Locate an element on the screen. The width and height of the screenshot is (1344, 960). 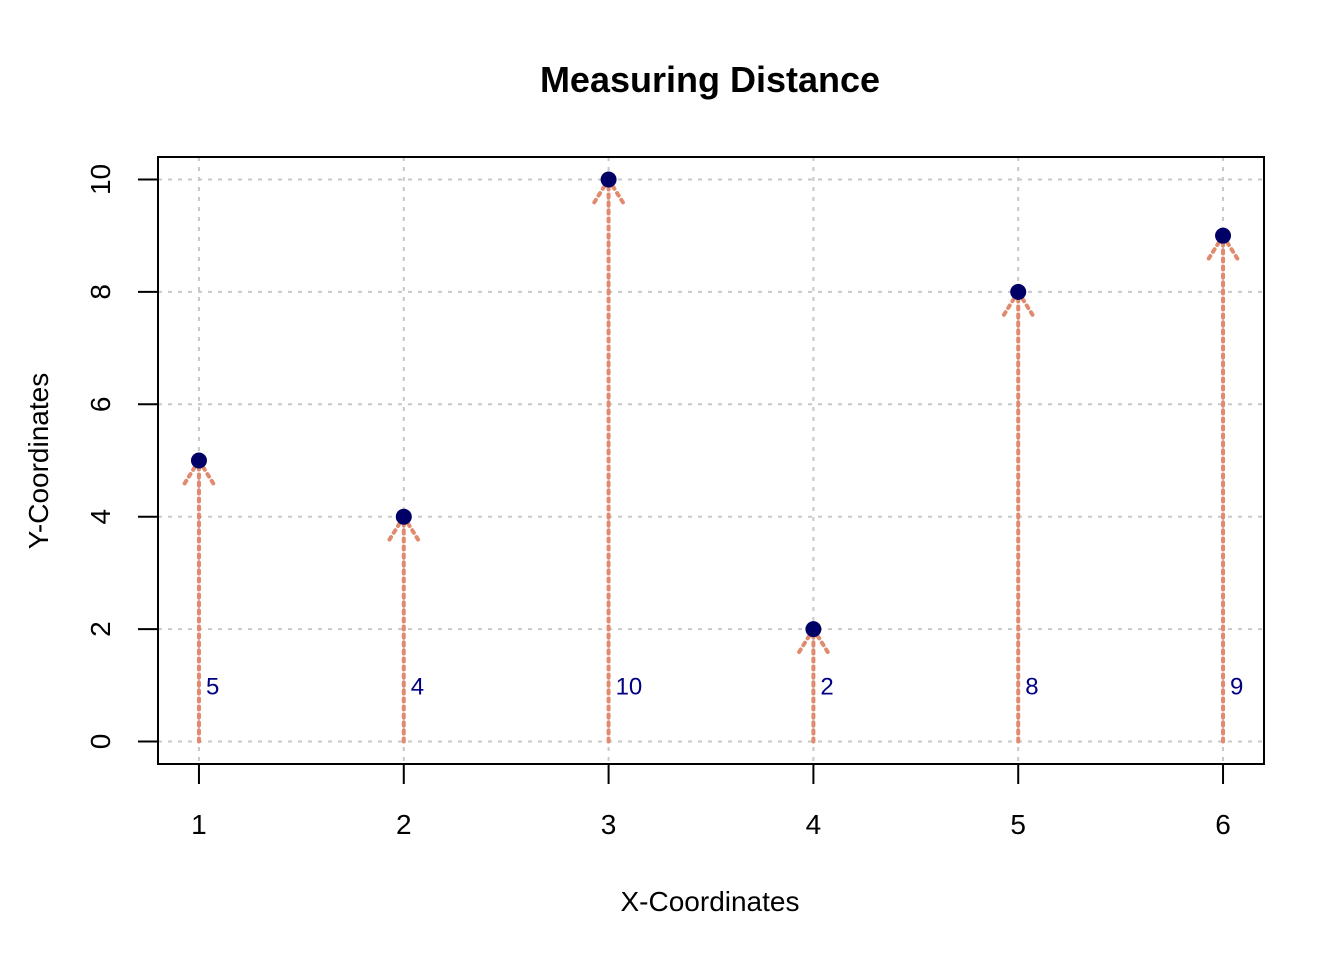
x-axis-label: X-Coordinates is located at coordinates (710, 901).